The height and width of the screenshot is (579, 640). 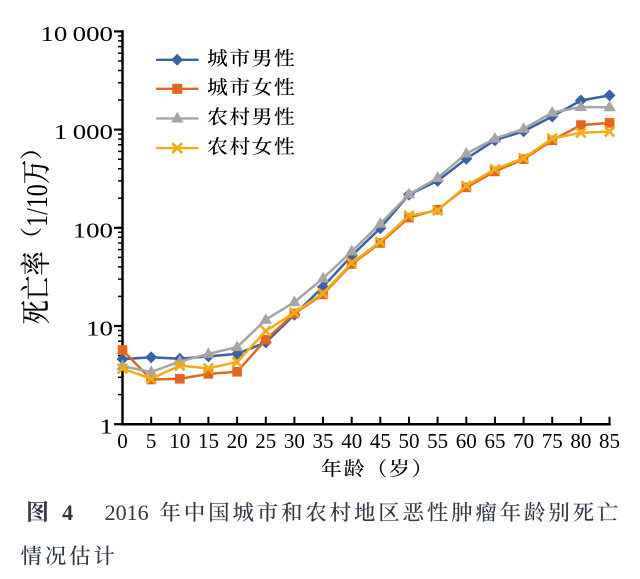 I want to click on svg-text: 0, so click(x=122, y=441).